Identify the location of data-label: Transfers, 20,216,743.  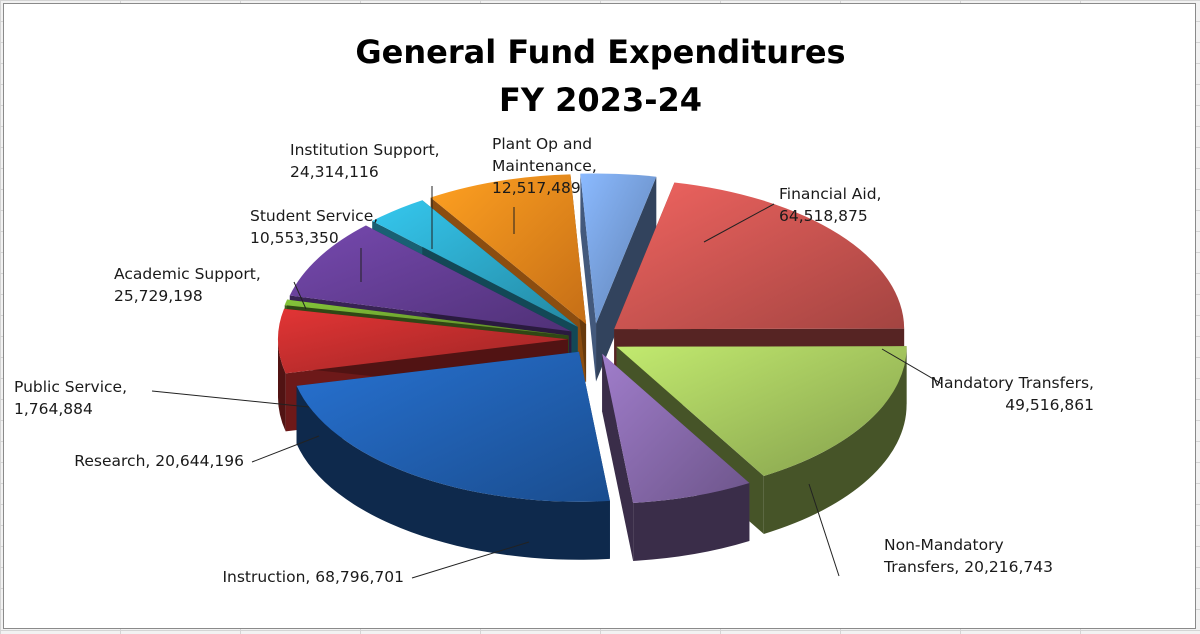
(968, 567).